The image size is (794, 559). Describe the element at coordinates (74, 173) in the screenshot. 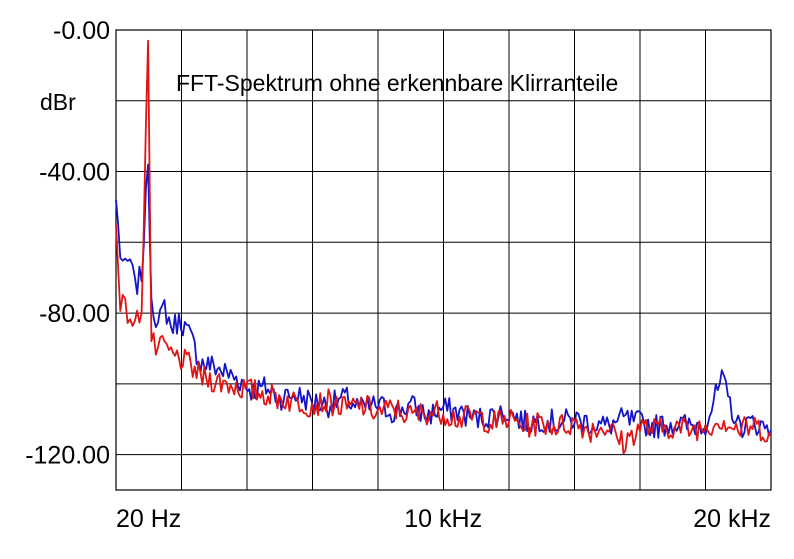

I see `y-tick-label: -40.00` at that location.